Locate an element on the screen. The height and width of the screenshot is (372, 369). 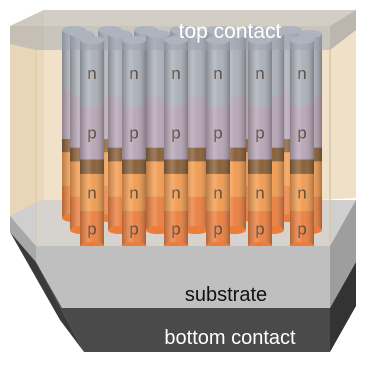
bottom-contact-label: bottom contact is located at coordinates (230, 338).